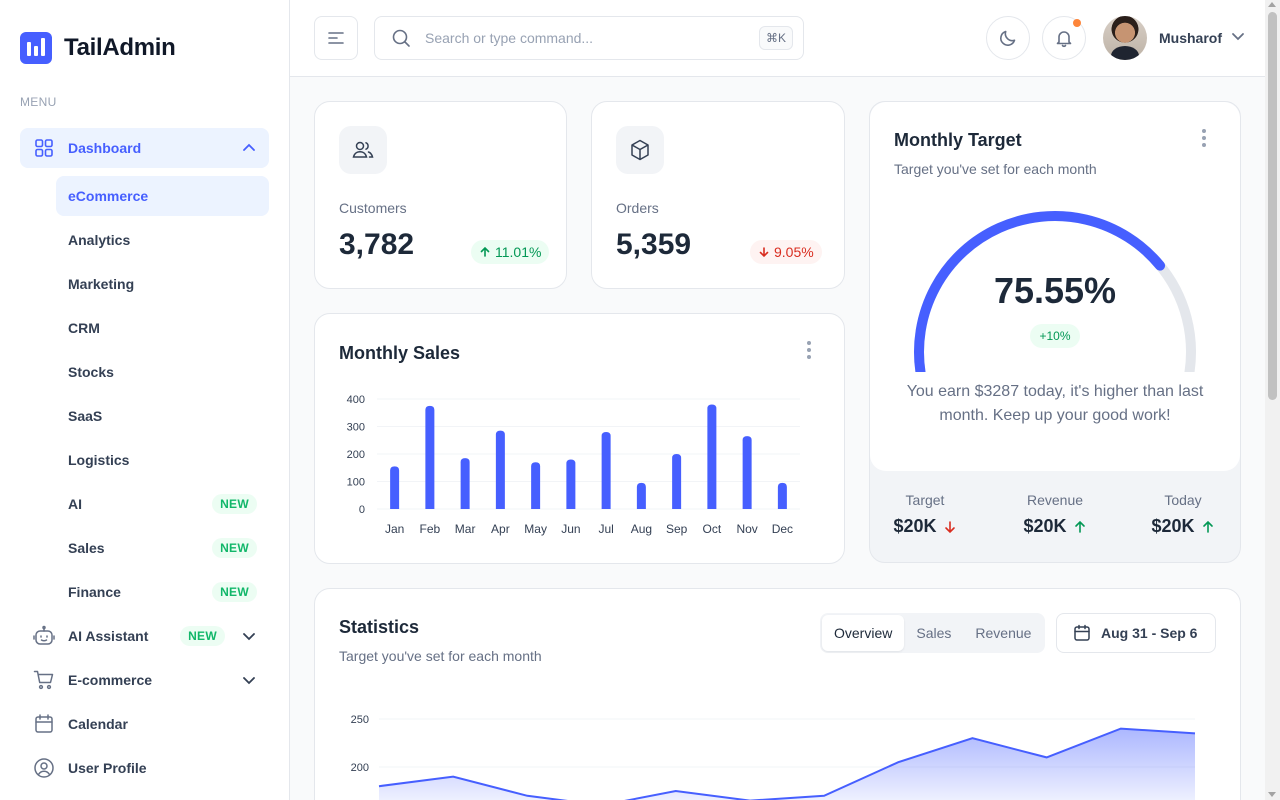 The height and width of the screenshot is (800, 1280). Describe the element at coordinates (863, 633) in the screenshot. I see `tab-overview: Overview` at that location.